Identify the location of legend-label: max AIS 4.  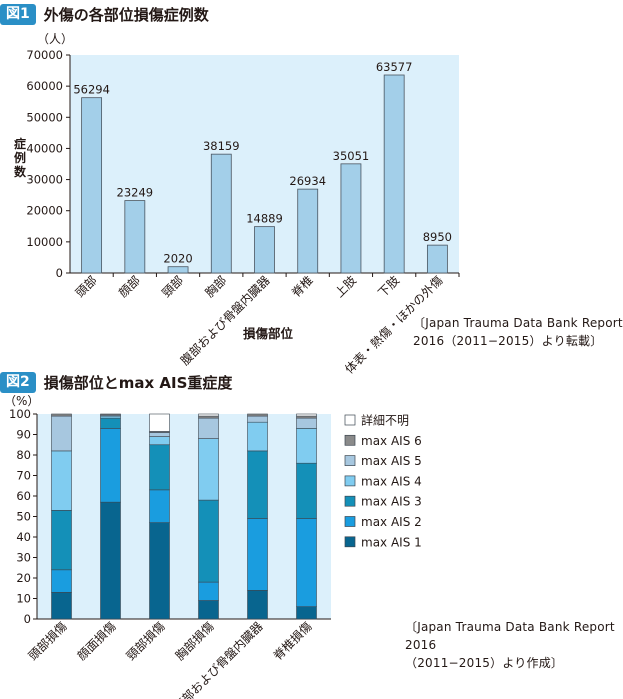
(391, 481).